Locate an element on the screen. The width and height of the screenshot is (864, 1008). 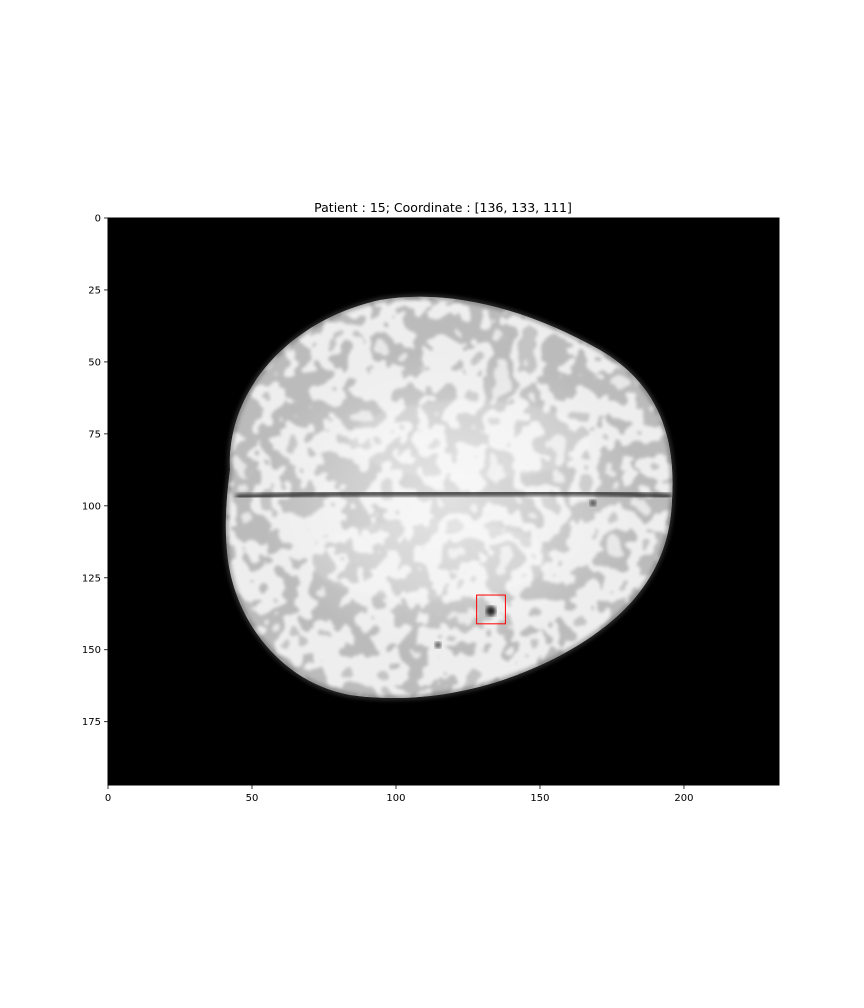
x-axis-ticks: 0 50 100 150 200 is located at coordinates (399, 794).